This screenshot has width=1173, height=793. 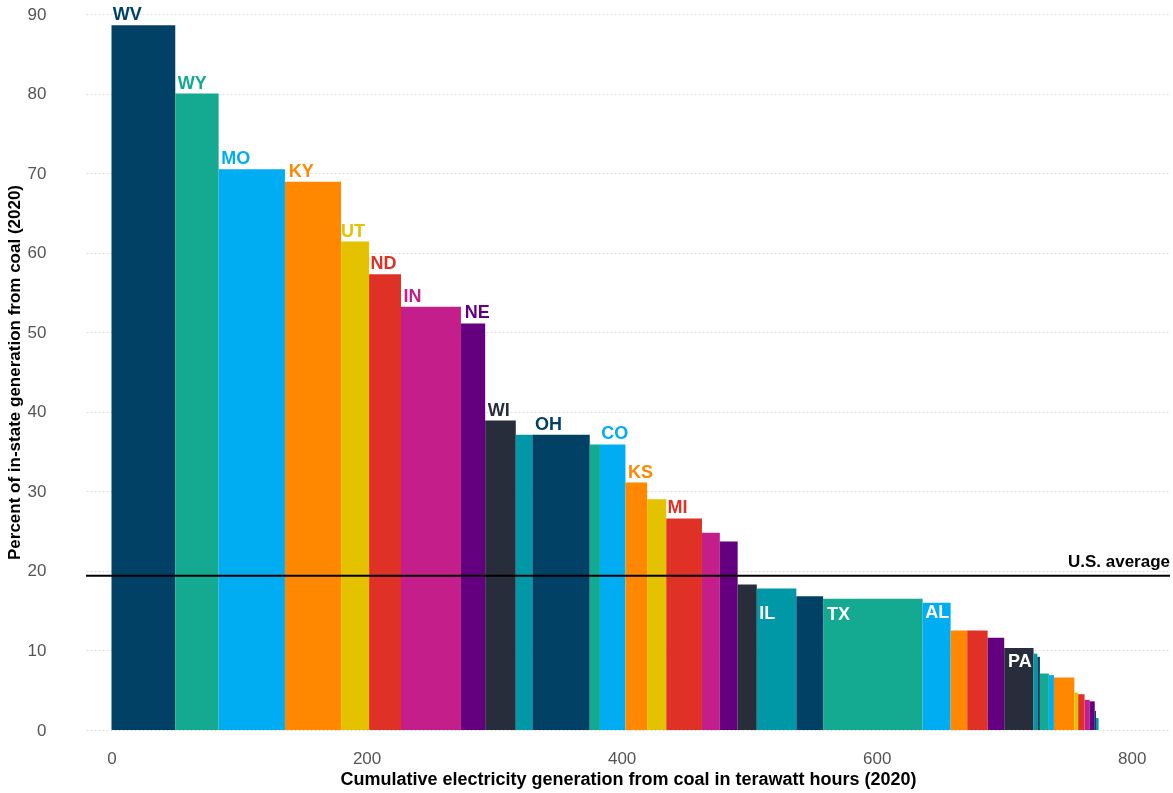 I want to click on annotation: CO, so click(x=615, y=433).